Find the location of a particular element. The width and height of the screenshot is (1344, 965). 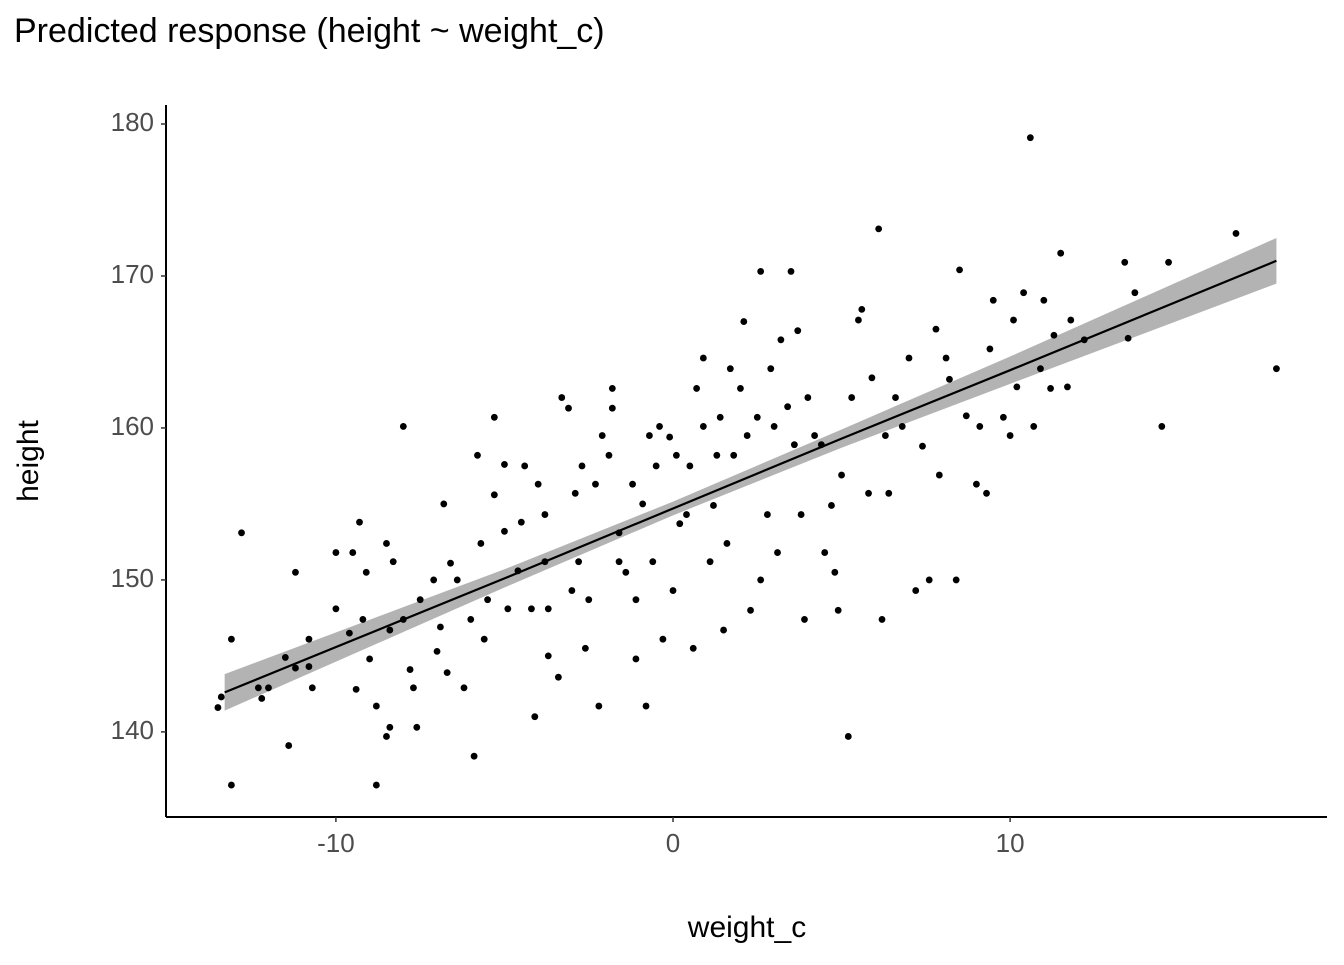

x-tick-label: -10 is located at coordinates (336, 843).